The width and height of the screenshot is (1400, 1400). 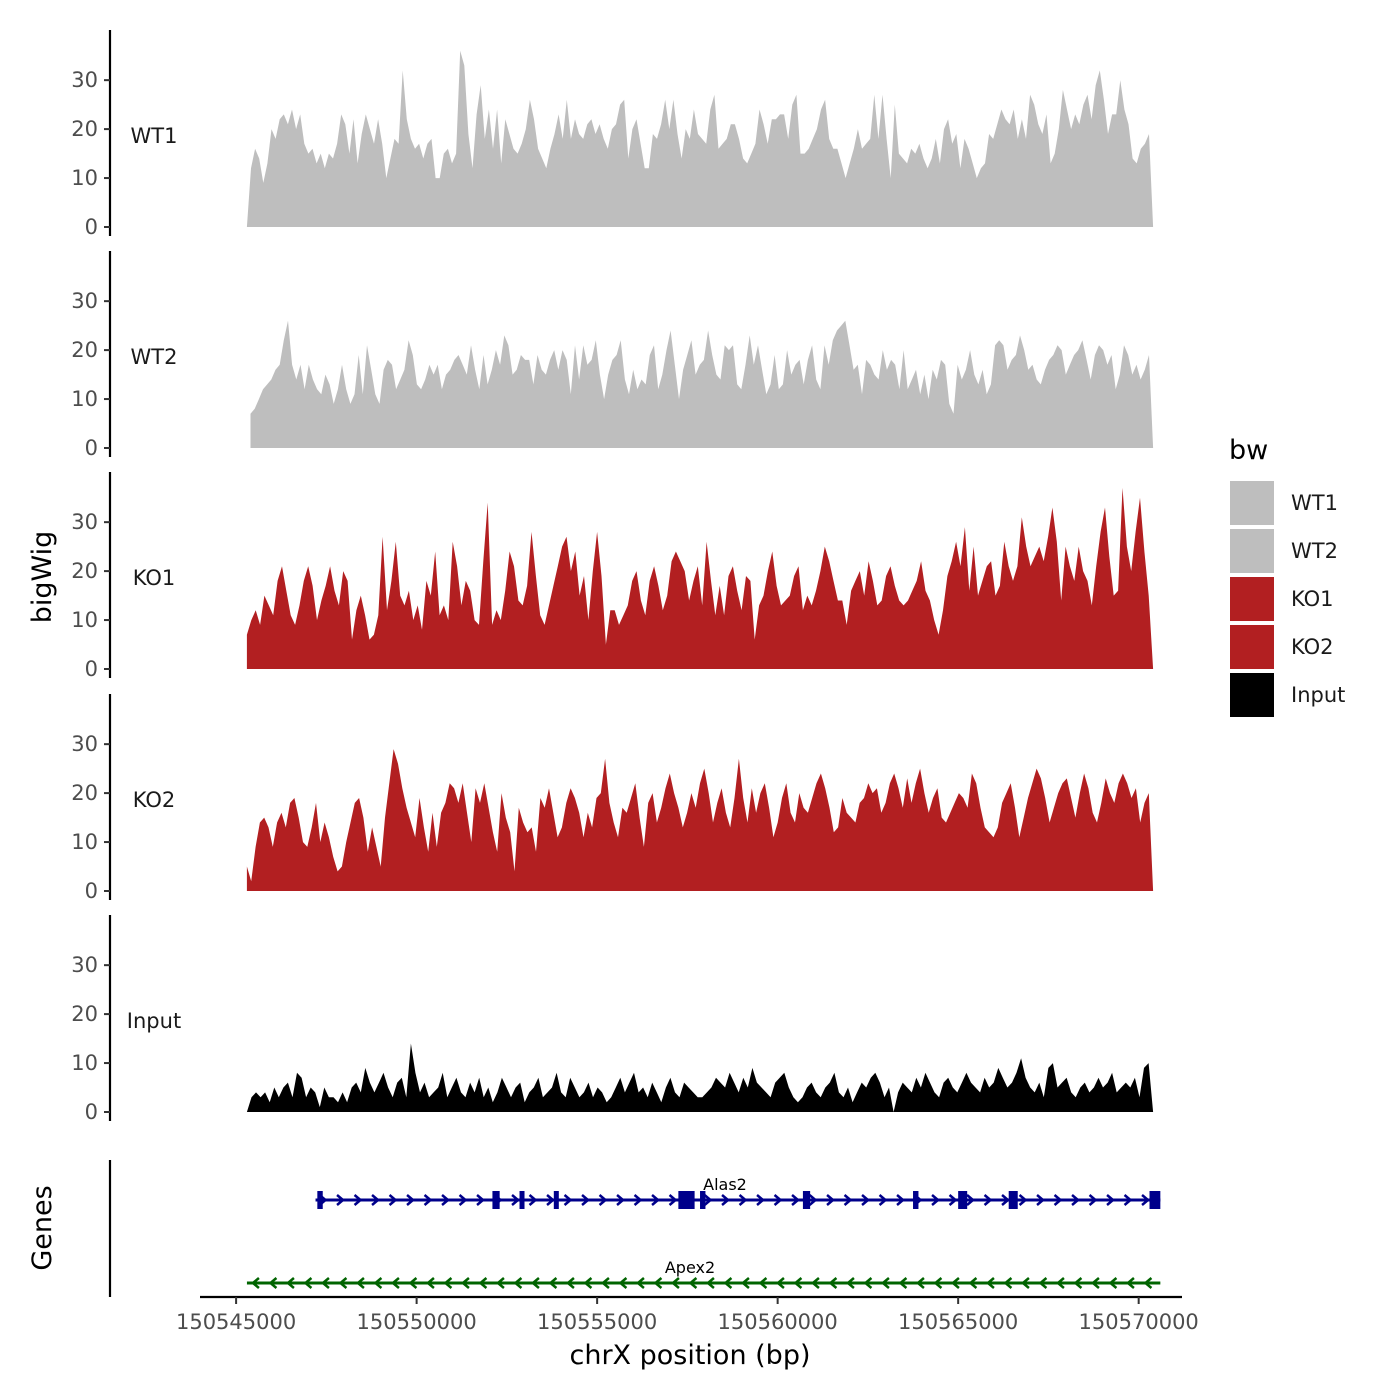 What do you see at coordinates (738, 1192) in the screenshot?
I see `gene-alas2: Alas2` at bounding box center [738, 1192].